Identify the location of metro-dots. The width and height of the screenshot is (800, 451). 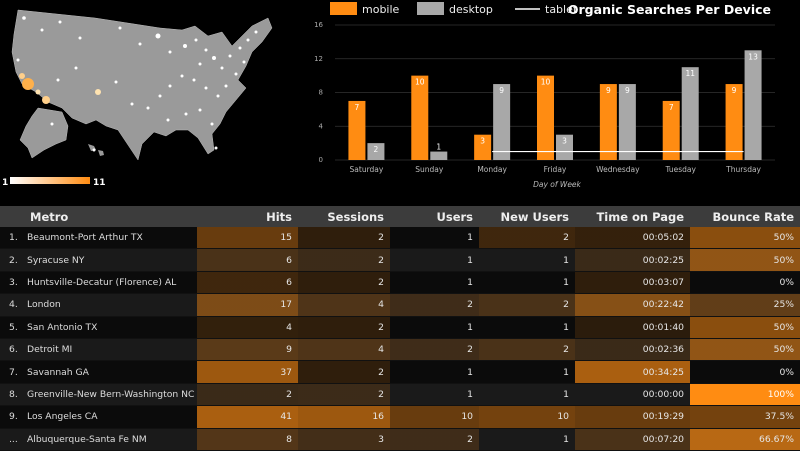
(137, 84).